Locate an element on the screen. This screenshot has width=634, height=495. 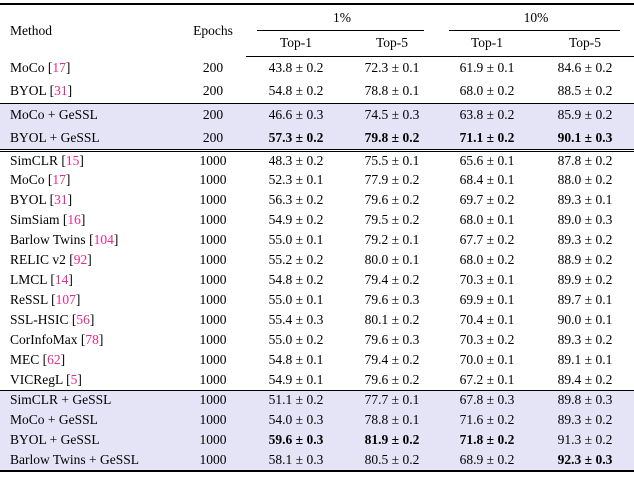
value-cell: 87.8 ± 0.2 is located at coordinates (585, 159).